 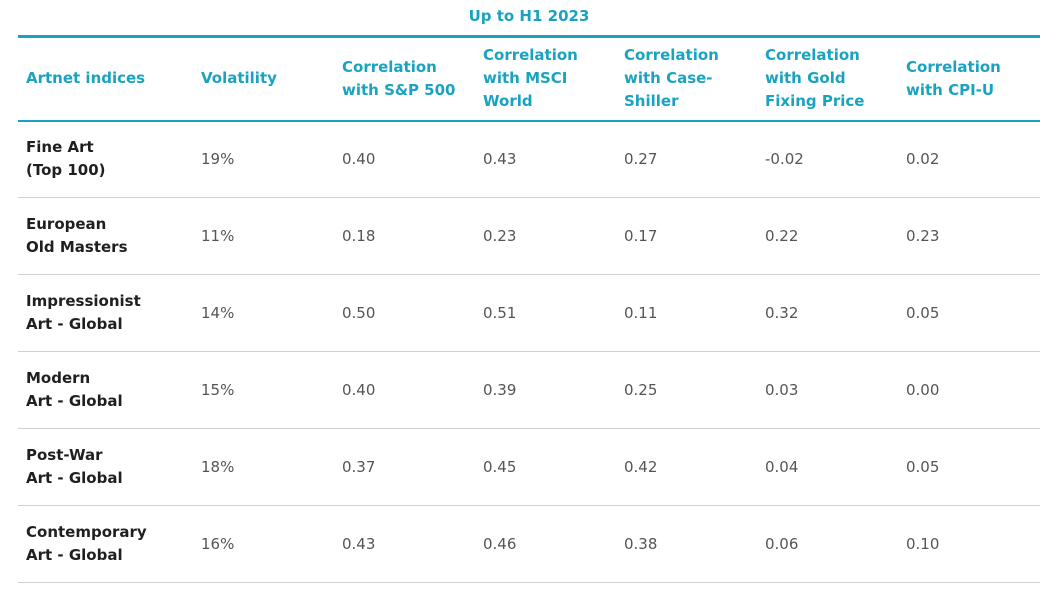 I want to click on header-line: with Case-, so click(x=668, y=78).